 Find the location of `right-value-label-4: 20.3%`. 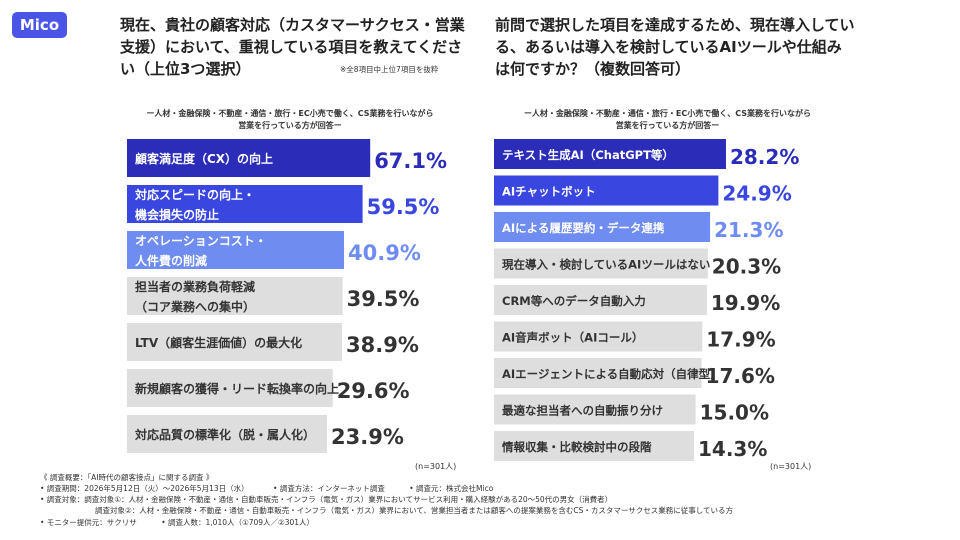

right-value-label-4: 20.3% is located at coordinates (746, 267).